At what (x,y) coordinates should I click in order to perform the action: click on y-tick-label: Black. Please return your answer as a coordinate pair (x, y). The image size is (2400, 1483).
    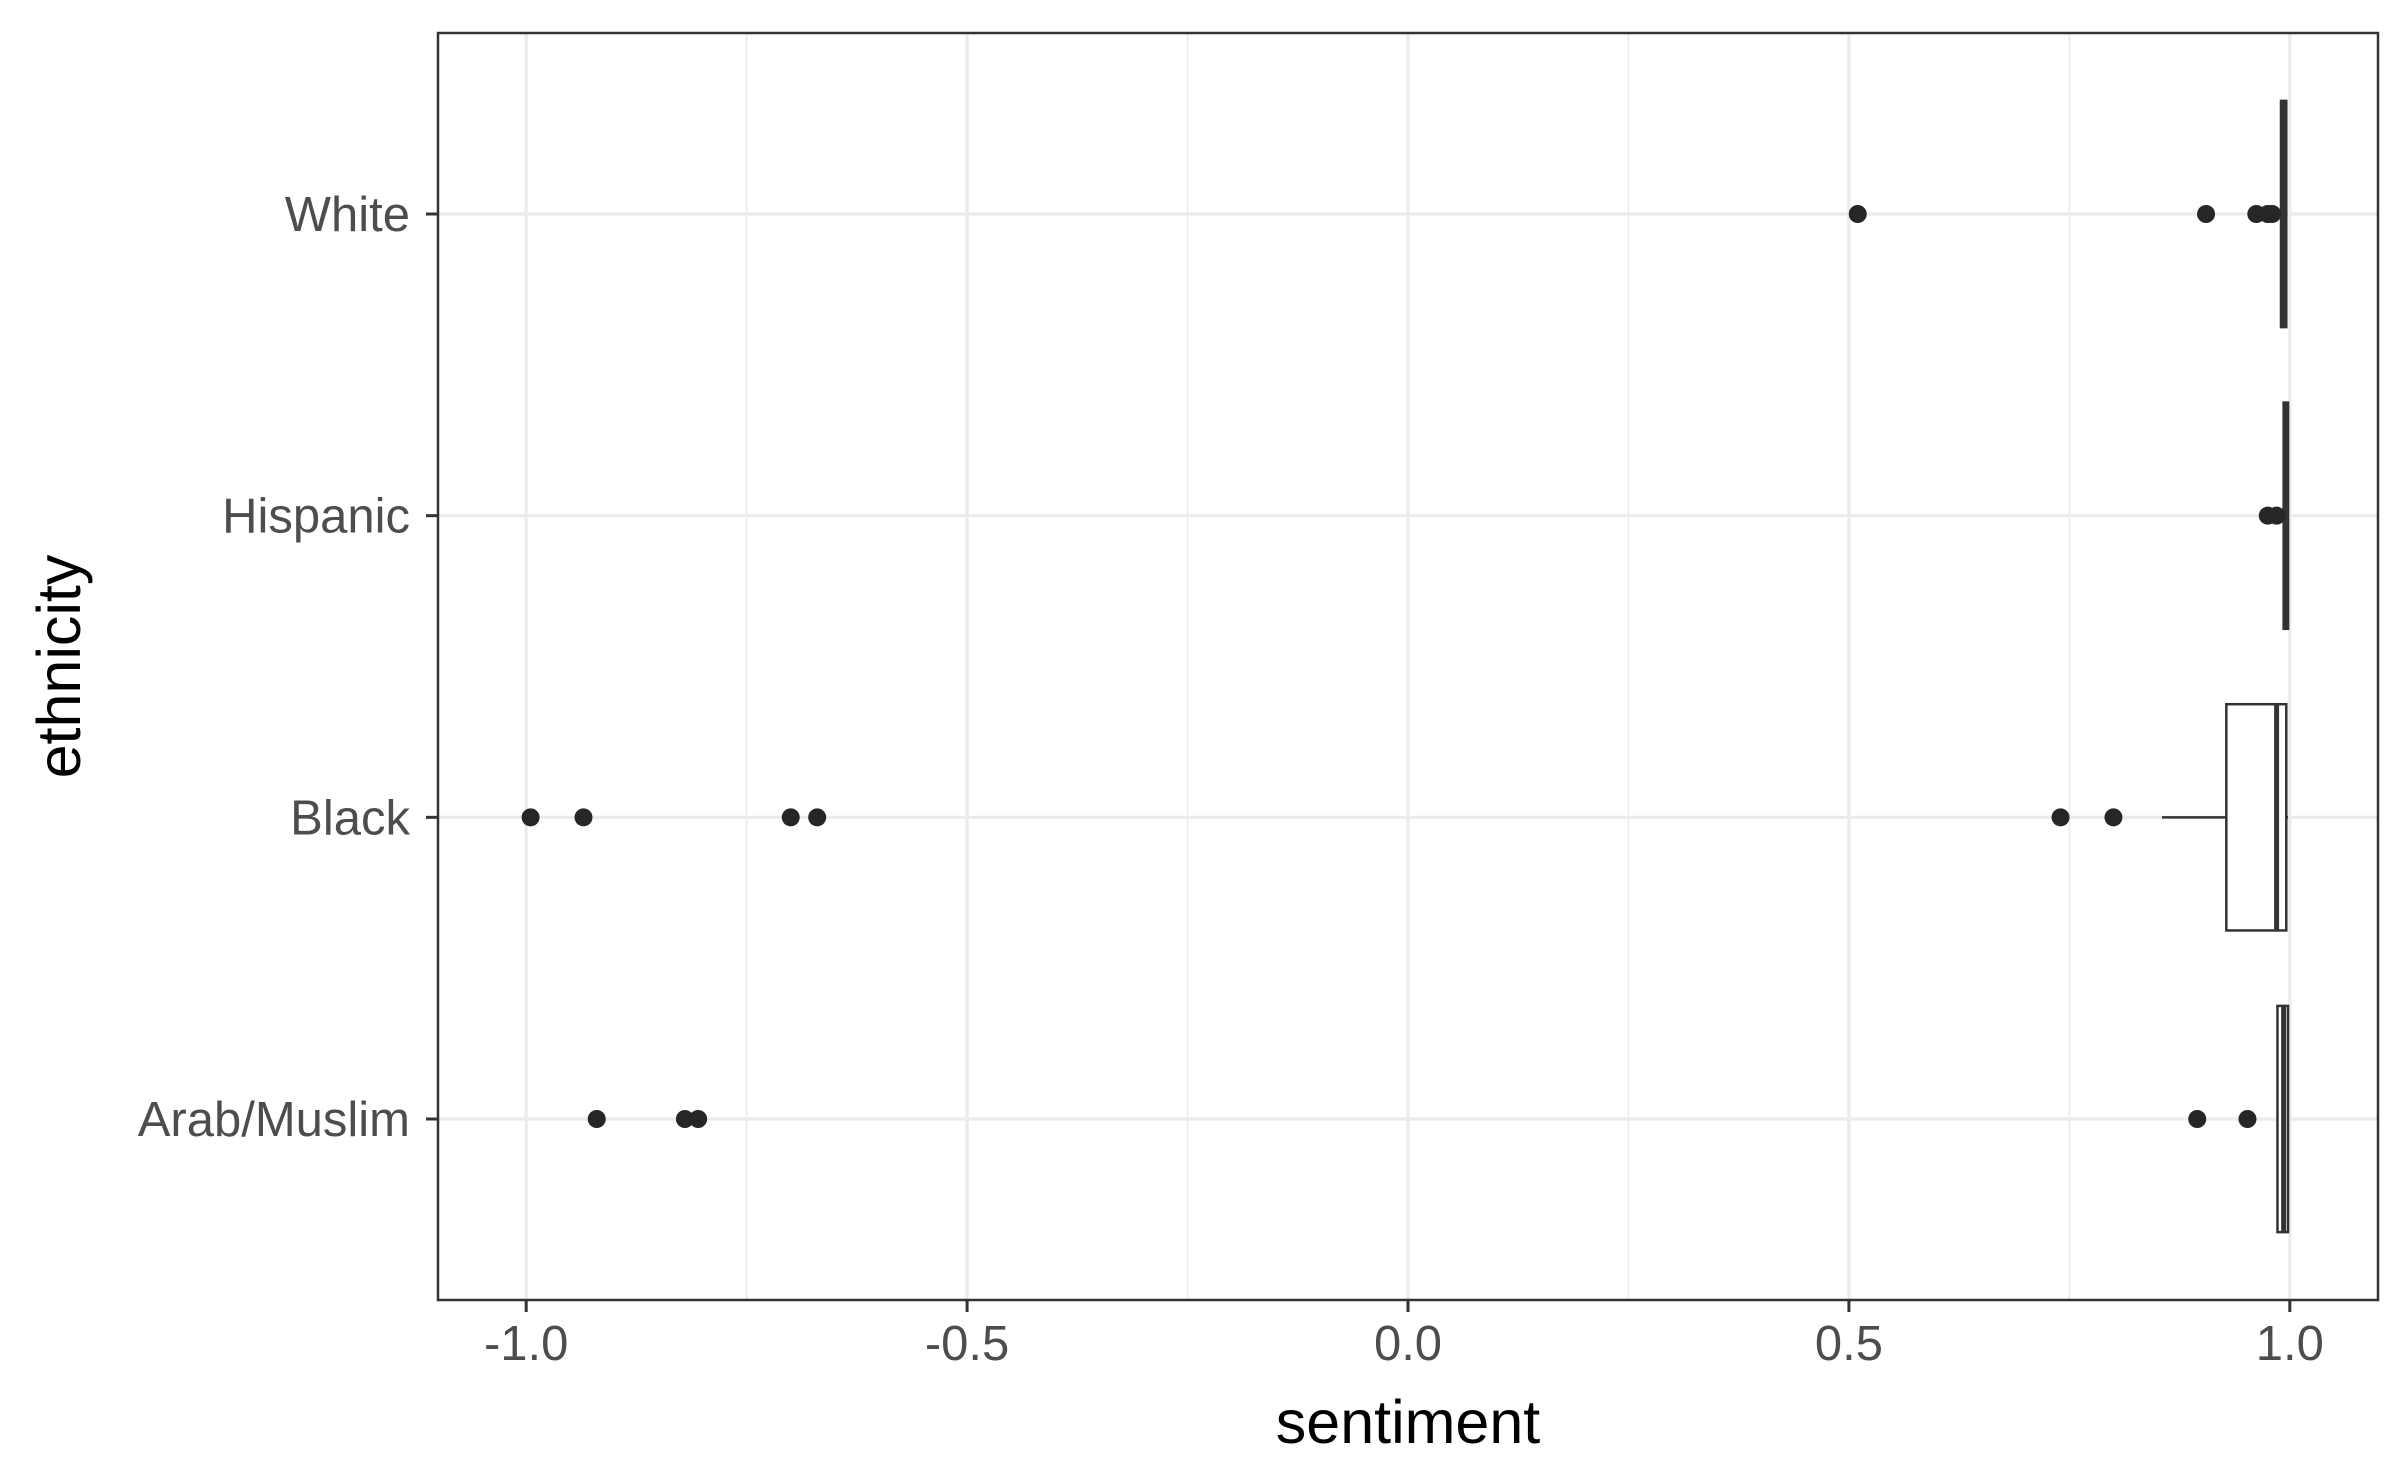
    Looking at the image, I should click on (350, 818).